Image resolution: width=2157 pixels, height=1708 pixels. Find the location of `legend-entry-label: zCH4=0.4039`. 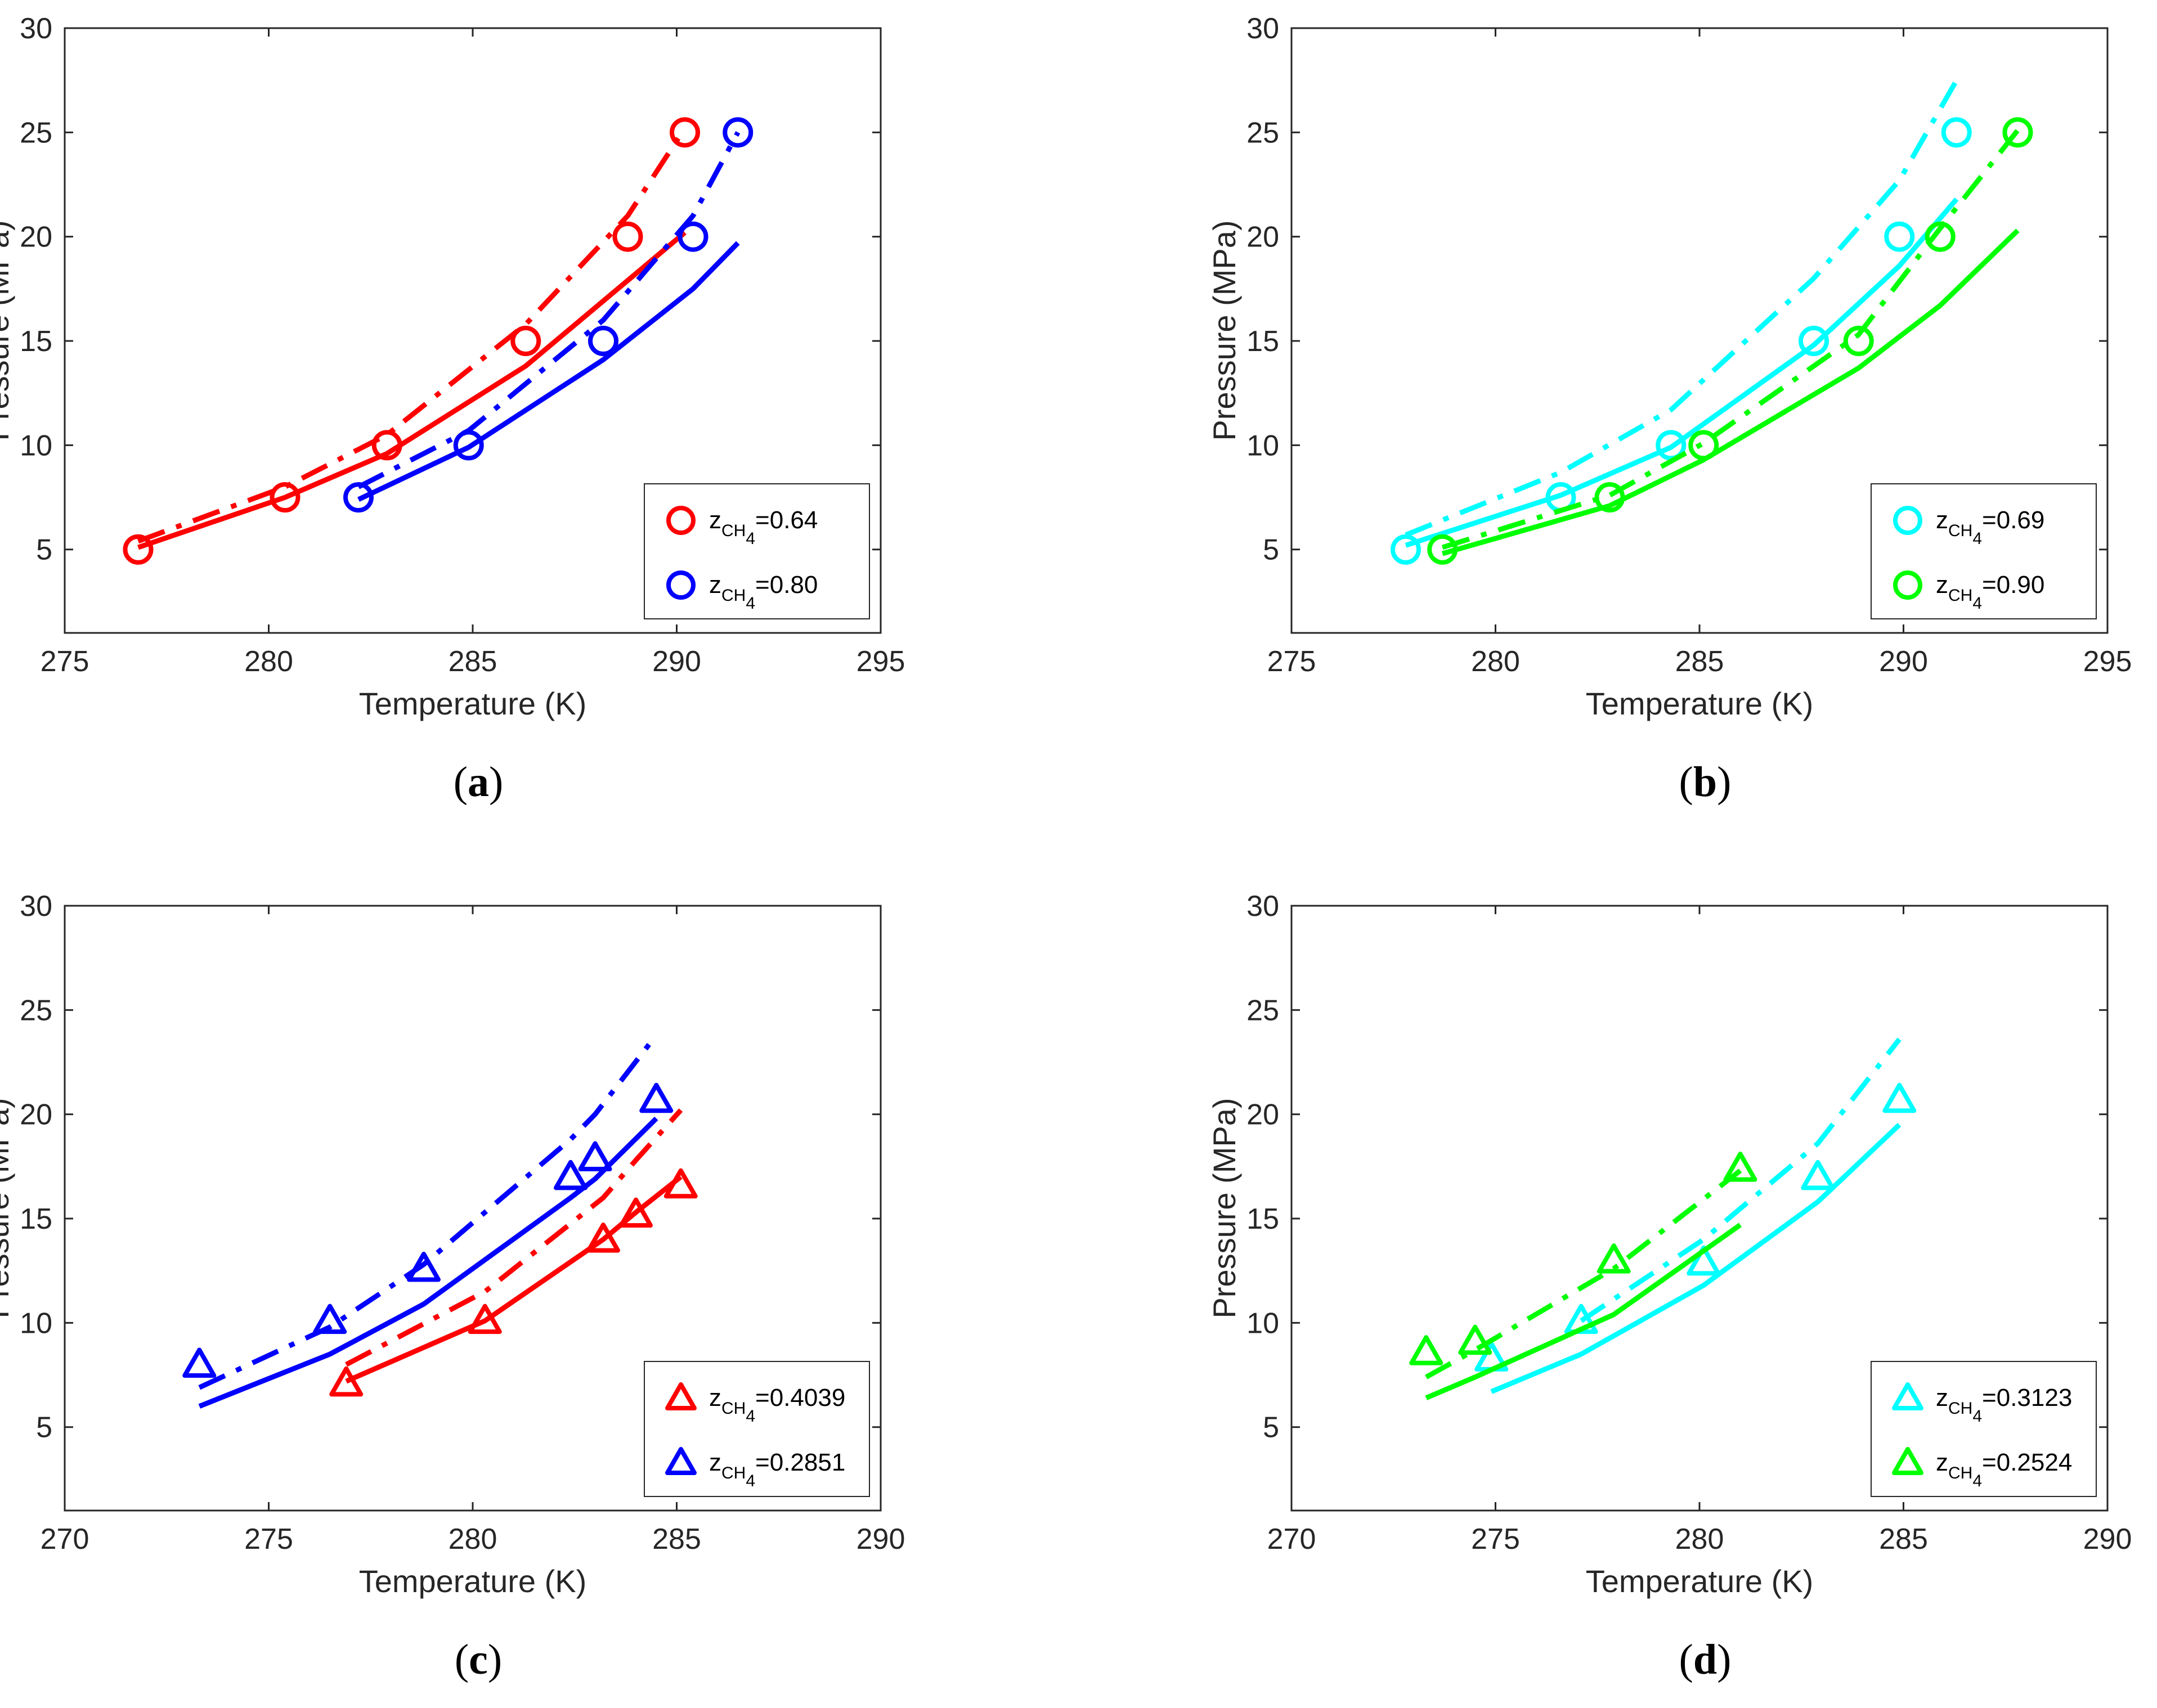

legend-entry-label: zCH4=0.4039 is located at coordinates (777, 1405).